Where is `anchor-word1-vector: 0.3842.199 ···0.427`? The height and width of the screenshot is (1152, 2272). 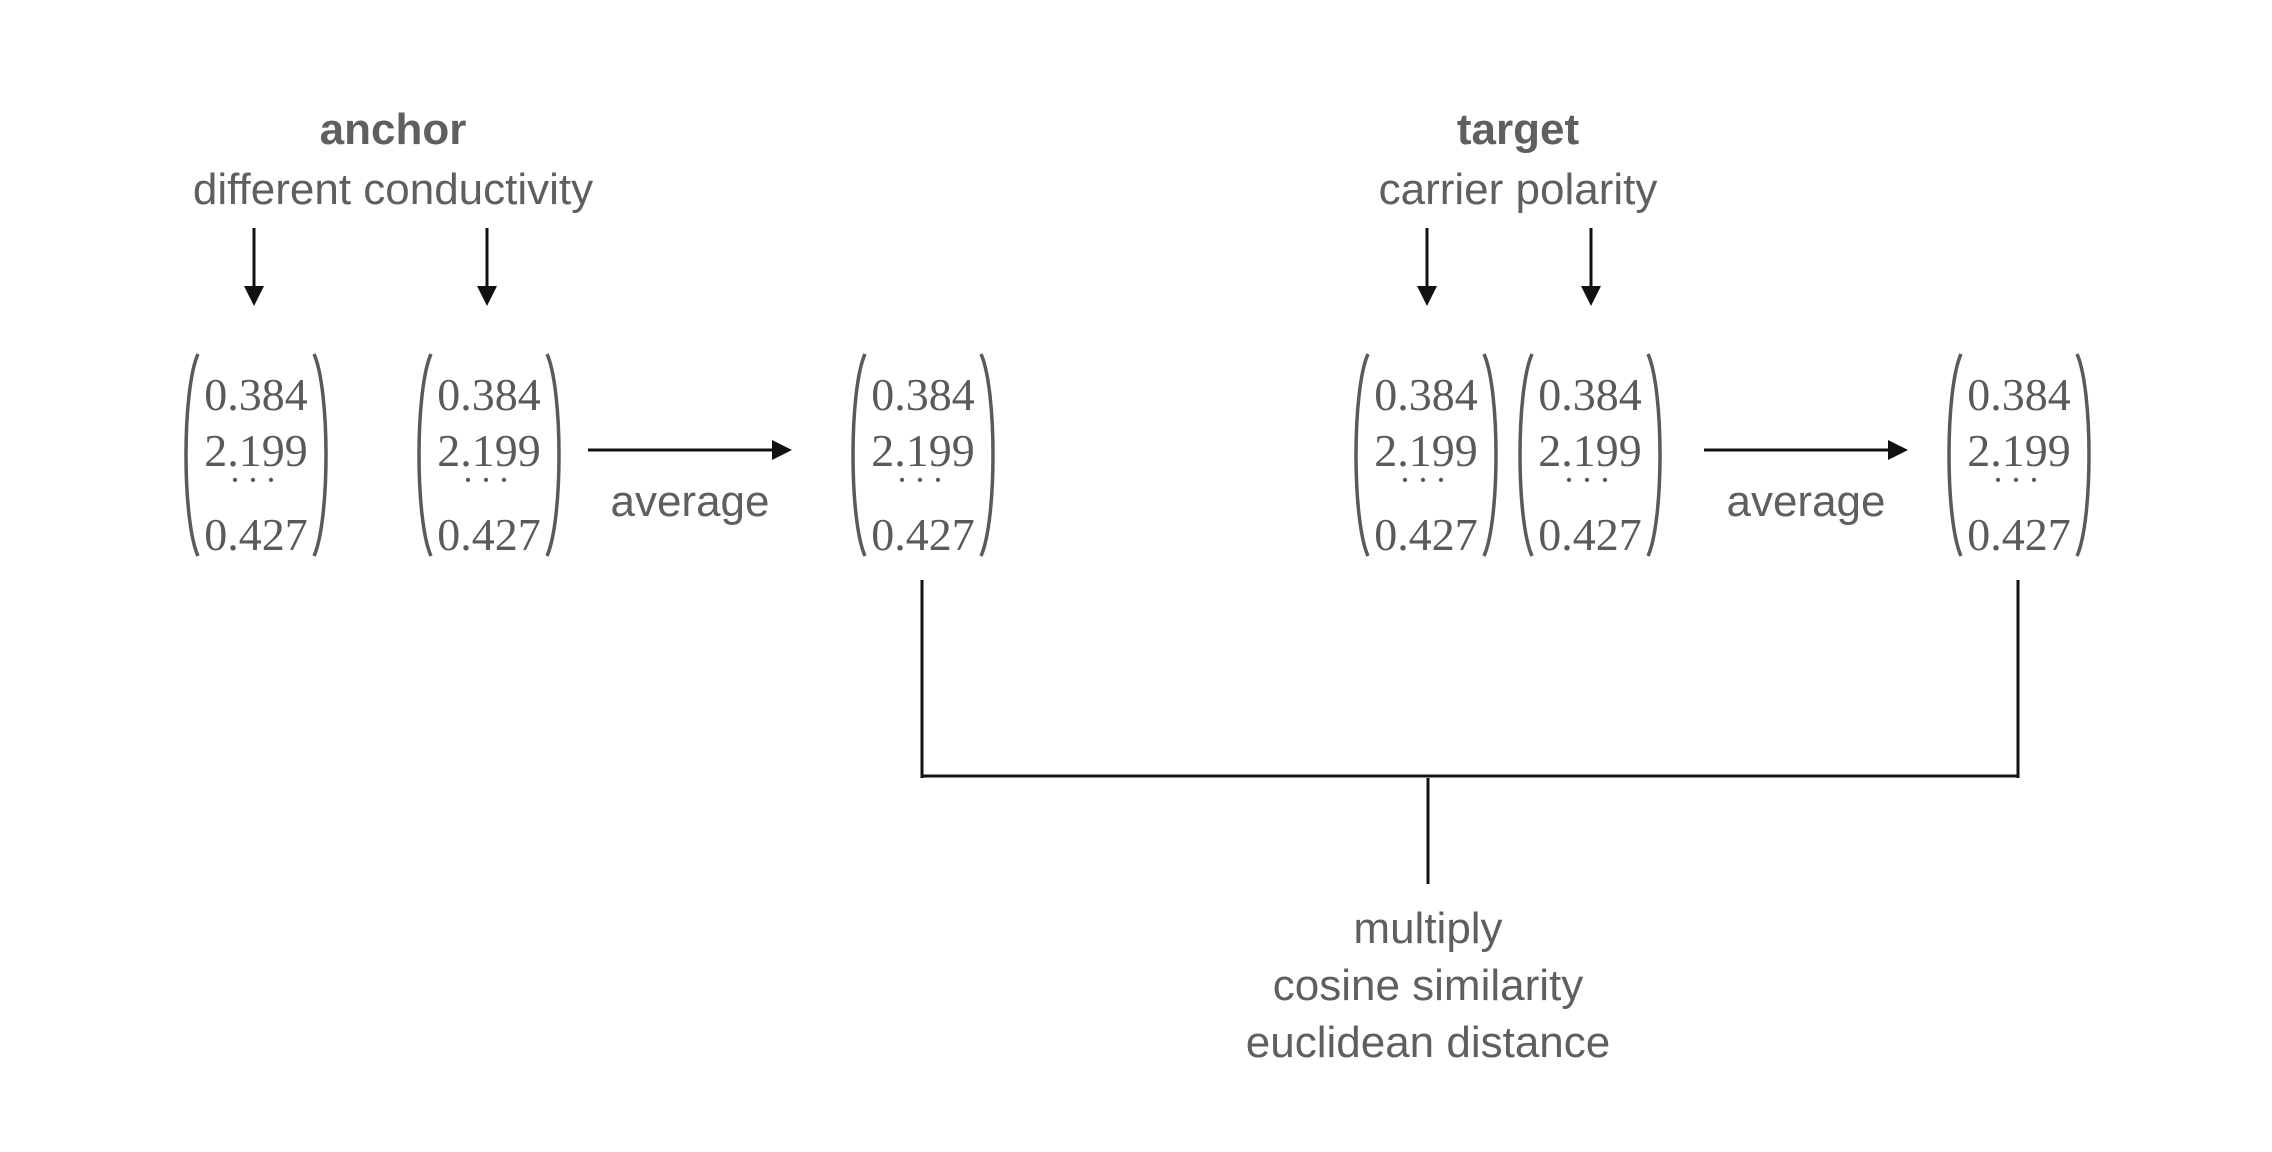 anchor-word1-vector: 0.3842.199 ···0.427 is located at coordinates (256, 455).